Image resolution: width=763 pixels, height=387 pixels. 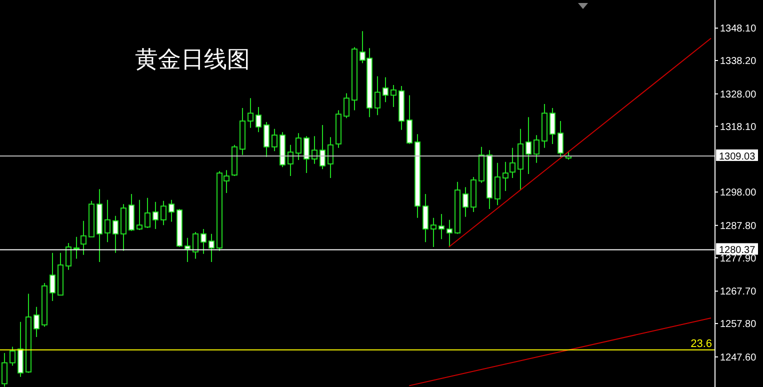 I want to click on annotation: 23.6, so click(x=701, y=344).